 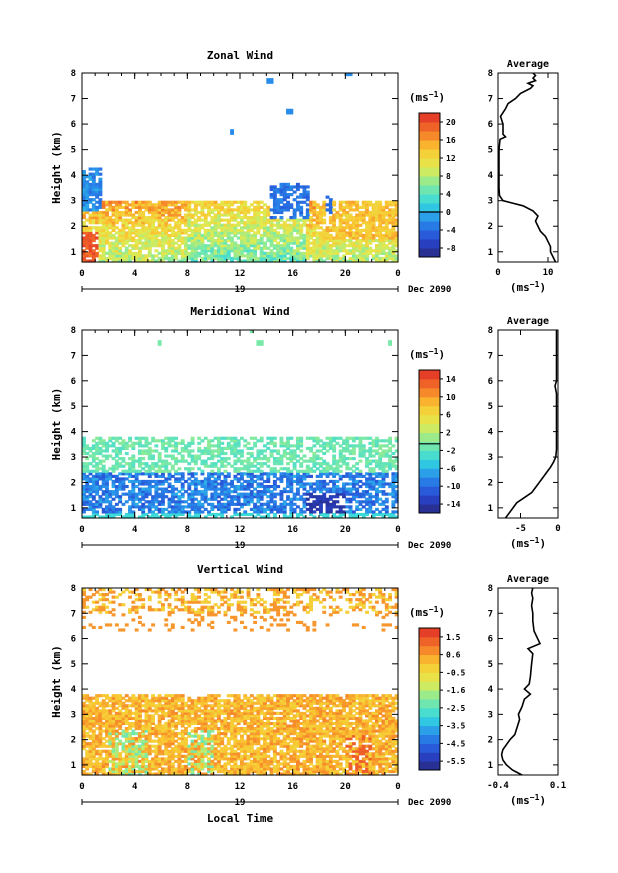 I want to click on average-y-tick-label: 2, so click(x=490, y=483).